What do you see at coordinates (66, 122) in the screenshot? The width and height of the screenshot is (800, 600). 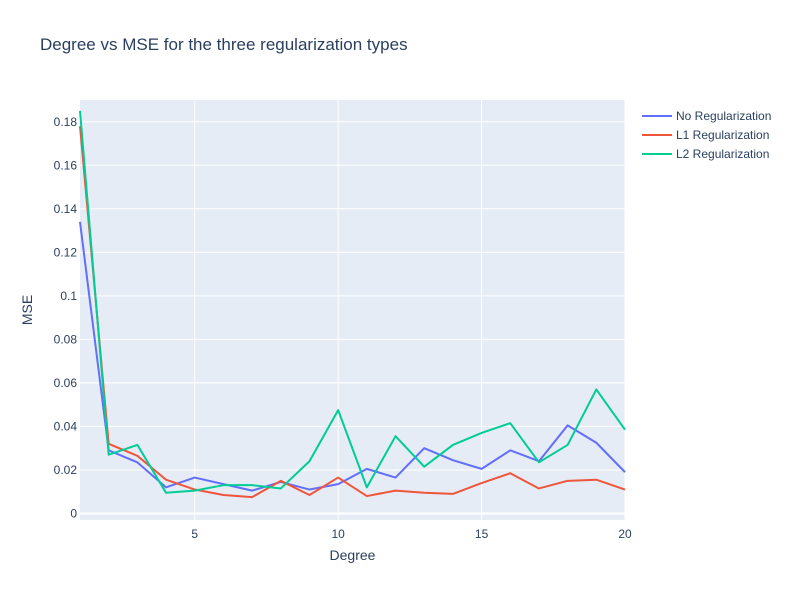 I see `y-tick-label: 0.18` at bounding box center [66, 122].